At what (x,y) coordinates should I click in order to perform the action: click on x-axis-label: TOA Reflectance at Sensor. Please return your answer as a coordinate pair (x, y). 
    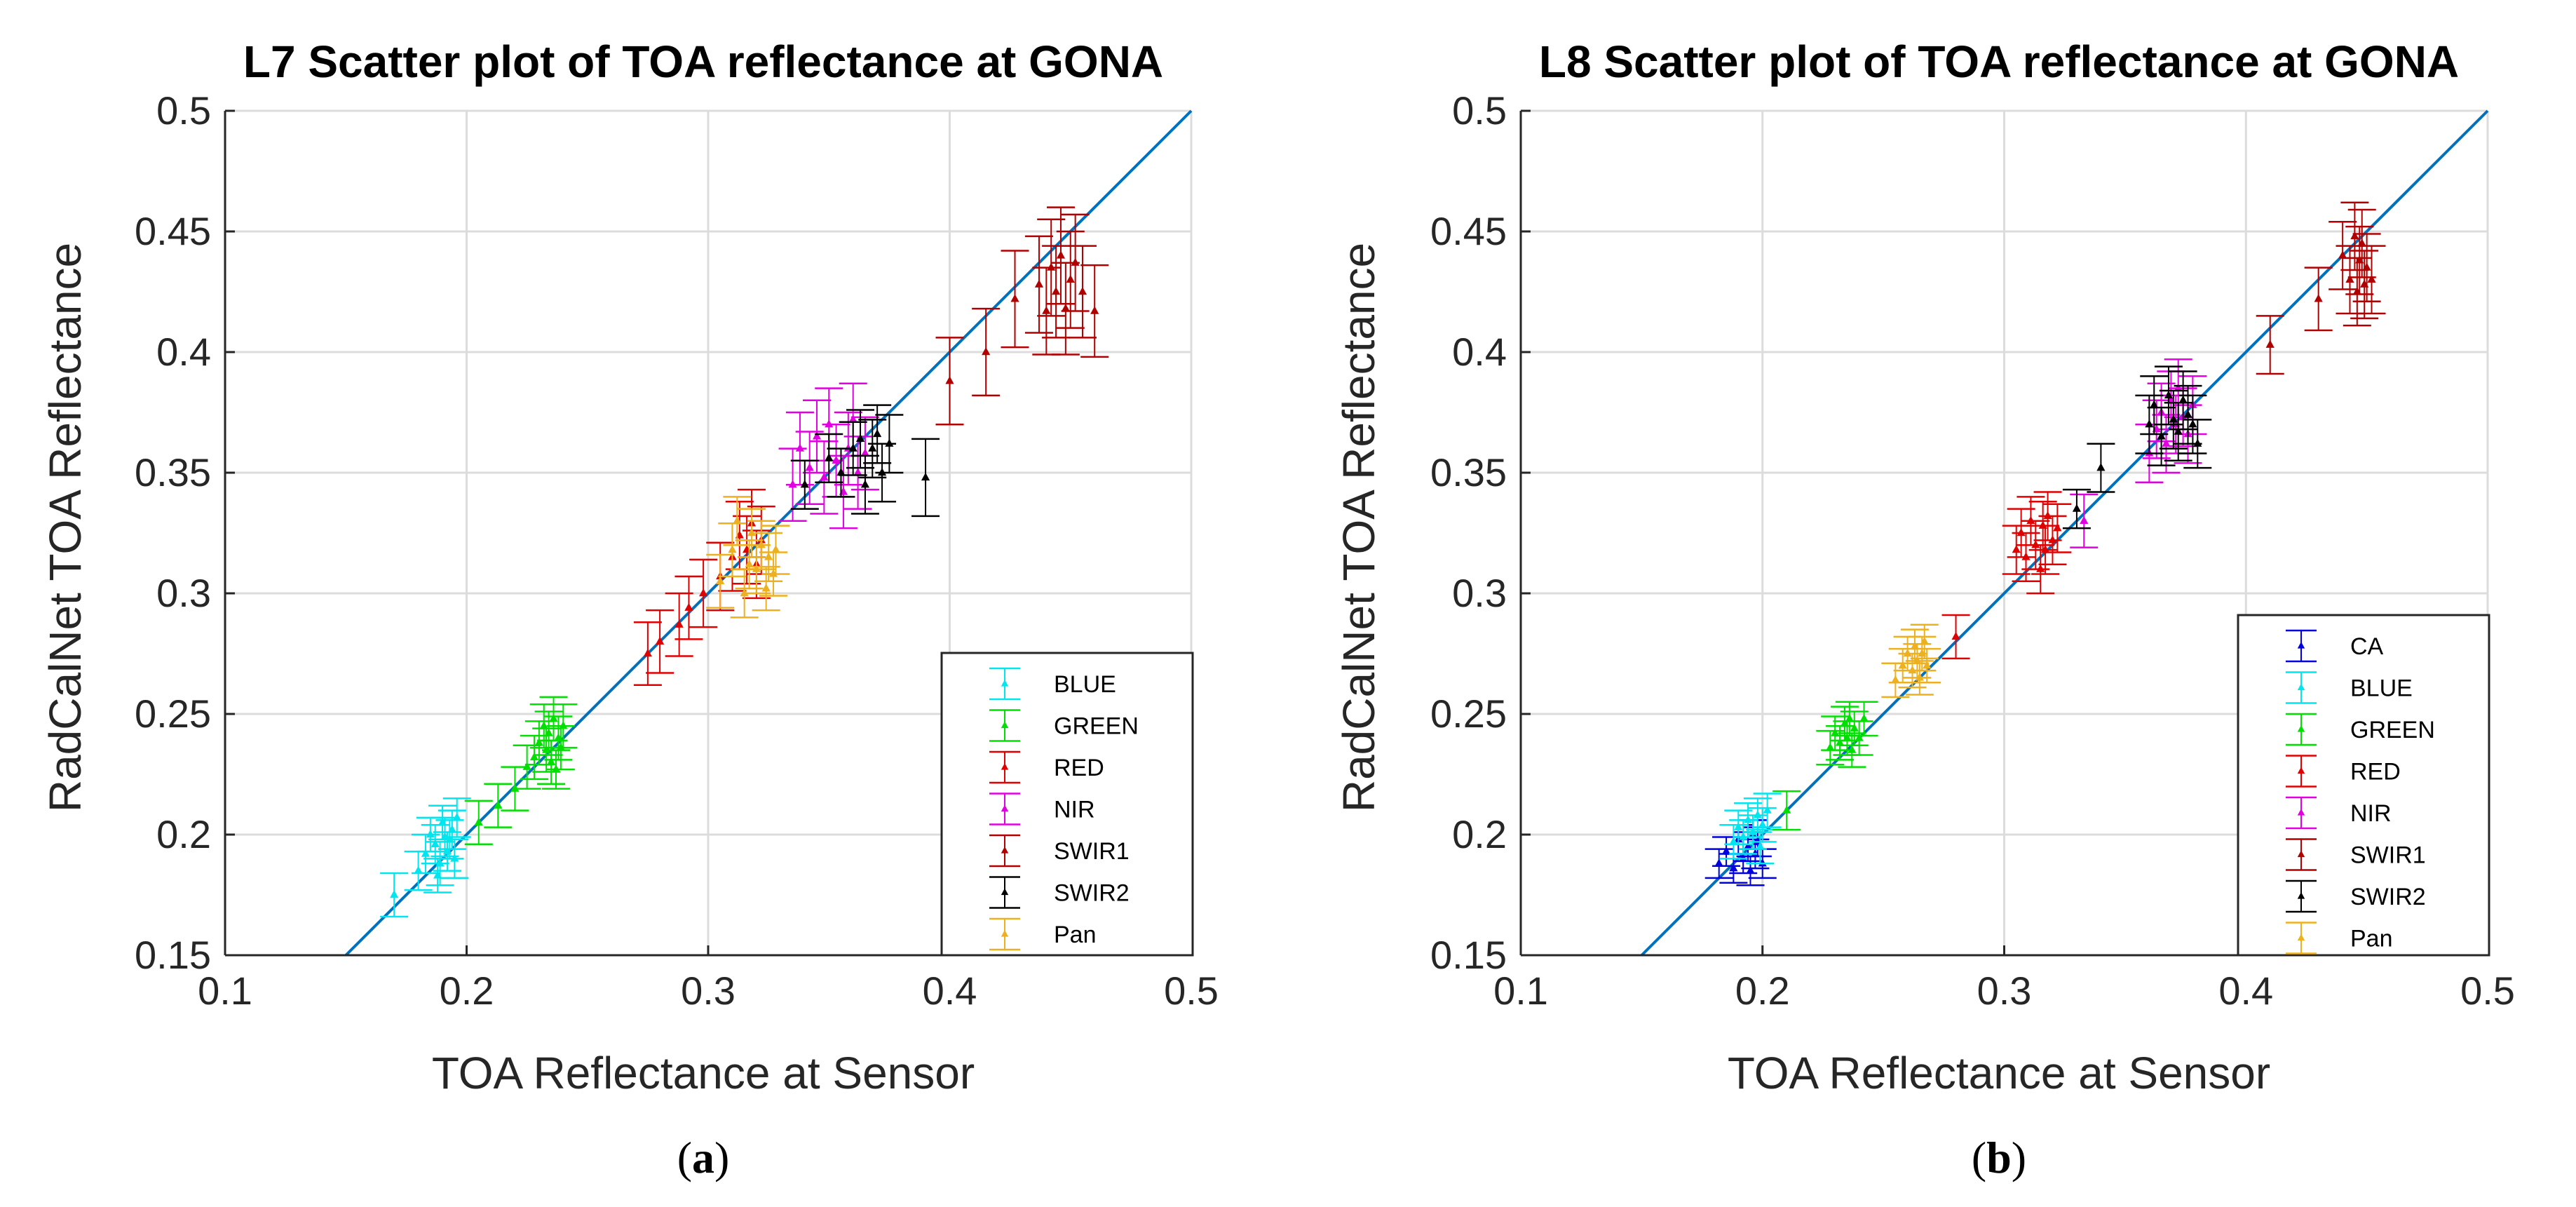
    Looking at the image, I should click on (1999, 1073).